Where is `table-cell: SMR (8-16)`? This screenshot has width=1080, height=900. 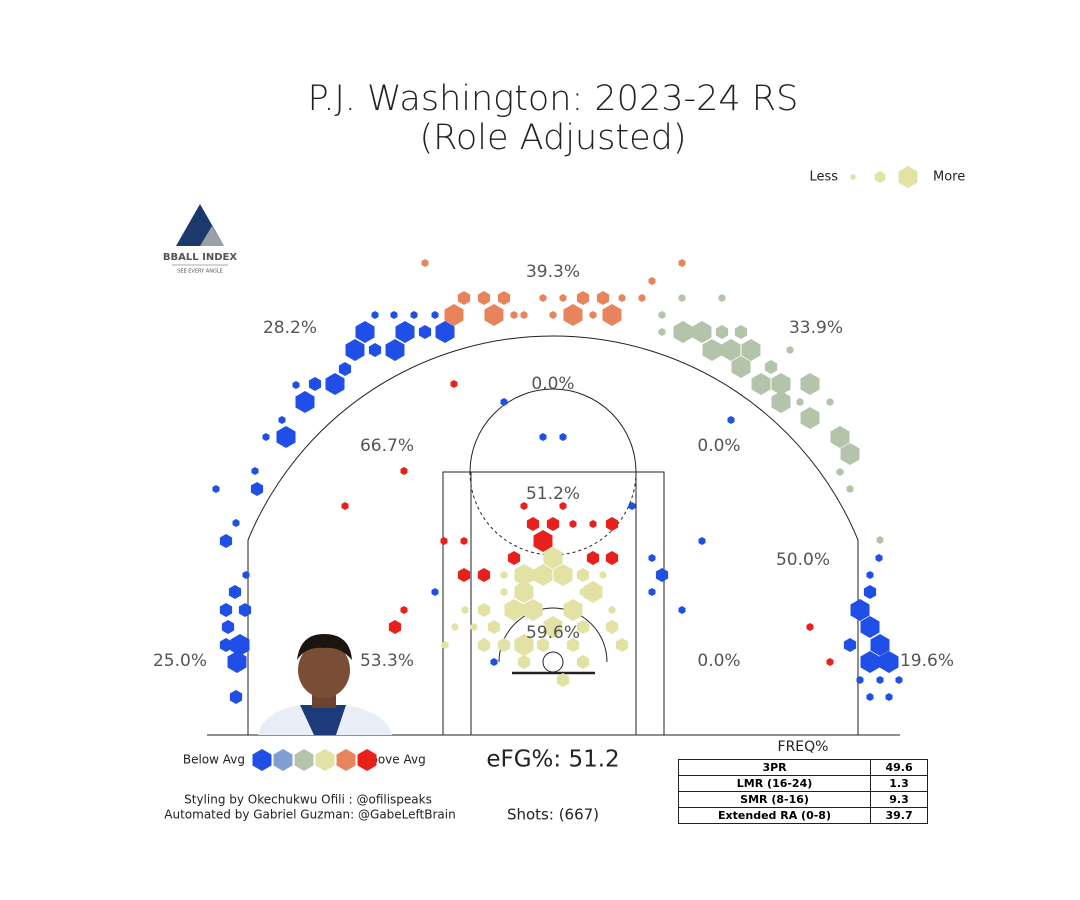 table-cell: SMR (8-16) is located at coordinates (774, 799).